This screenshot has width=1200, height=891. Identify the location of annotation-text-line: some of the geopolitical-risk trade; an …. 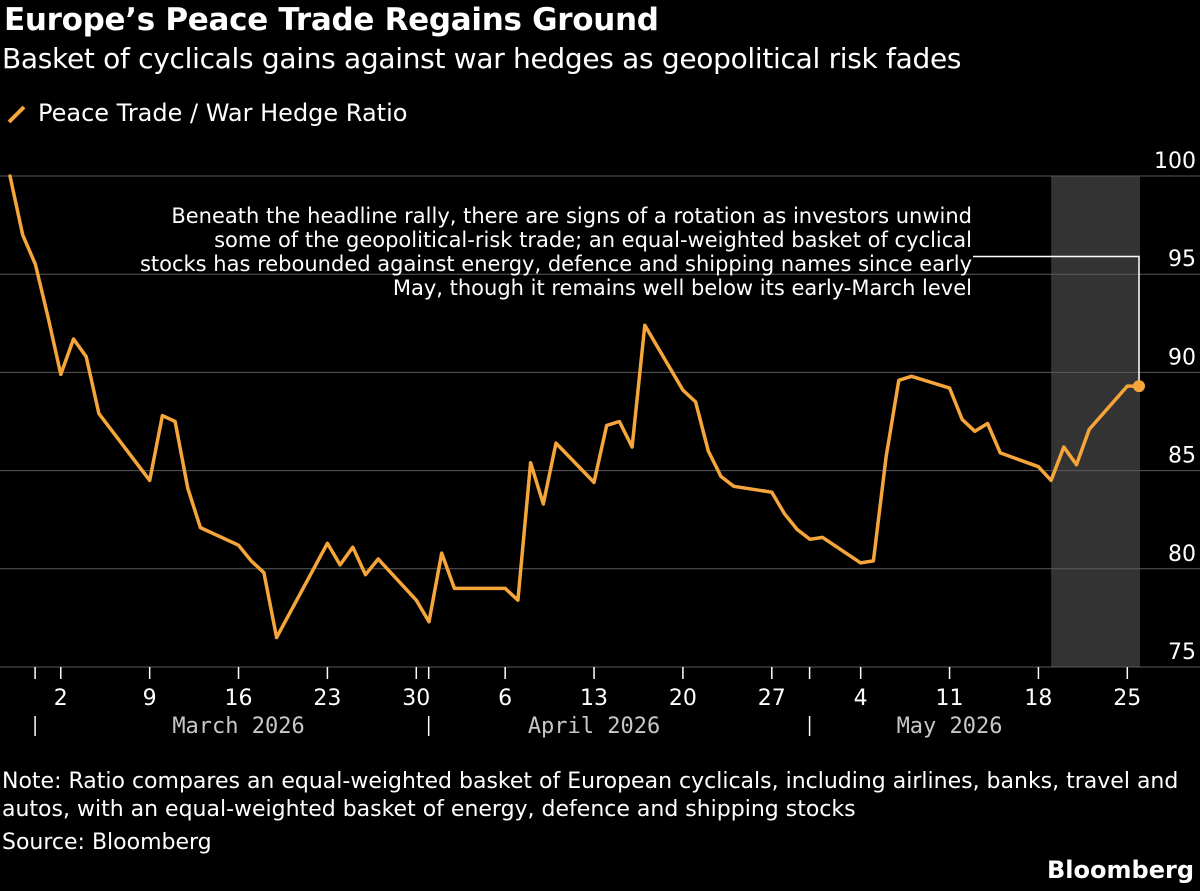
(593, 240).